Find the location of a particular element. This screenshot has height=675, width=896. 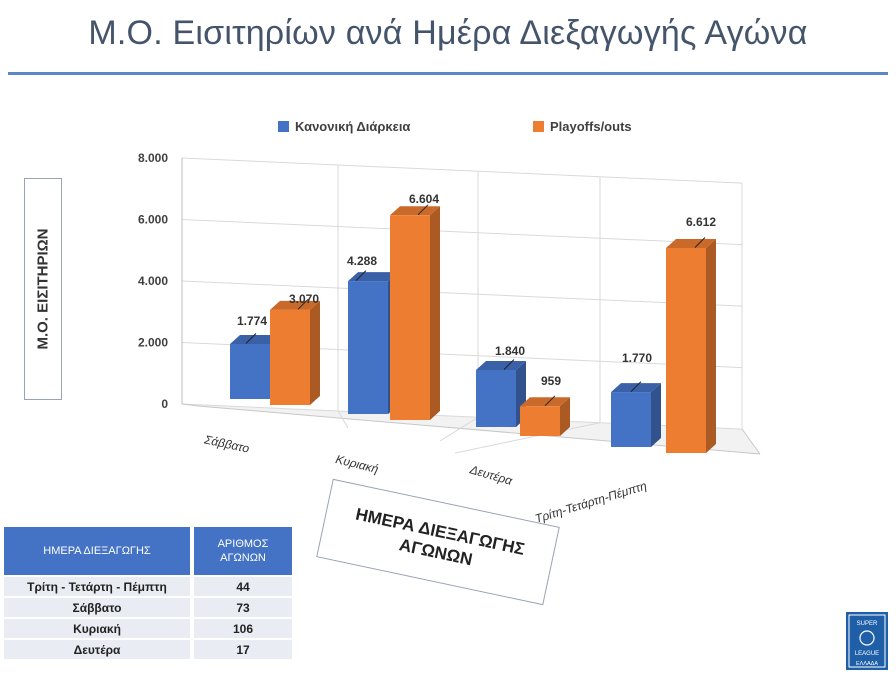

legend-label-regular: Κανονική Διάρκεια is located at coordinates (353, 126).